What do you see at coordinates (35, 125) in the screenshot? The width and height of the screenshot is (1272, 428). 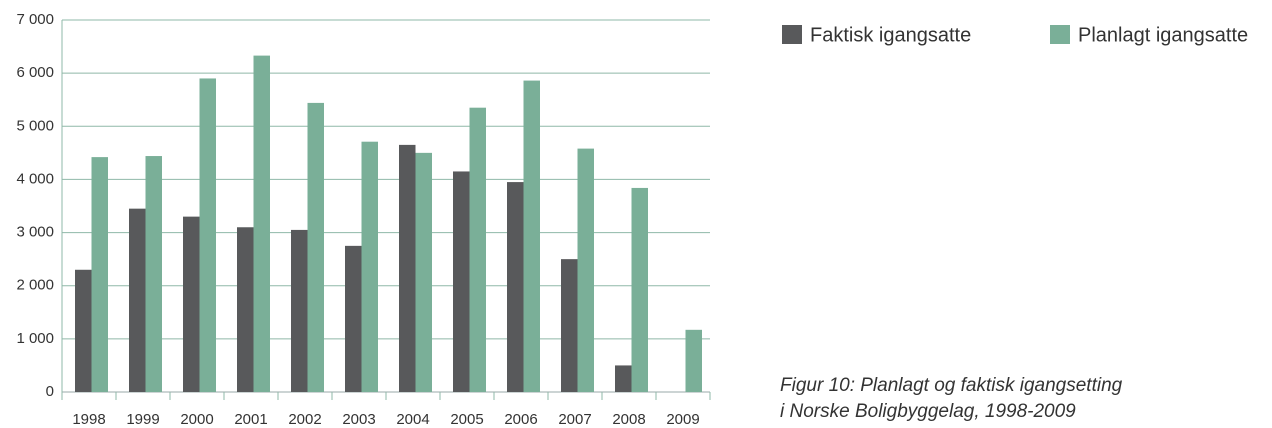 I see `y-tick-label: 5 000` at bounding box center [35, 125].